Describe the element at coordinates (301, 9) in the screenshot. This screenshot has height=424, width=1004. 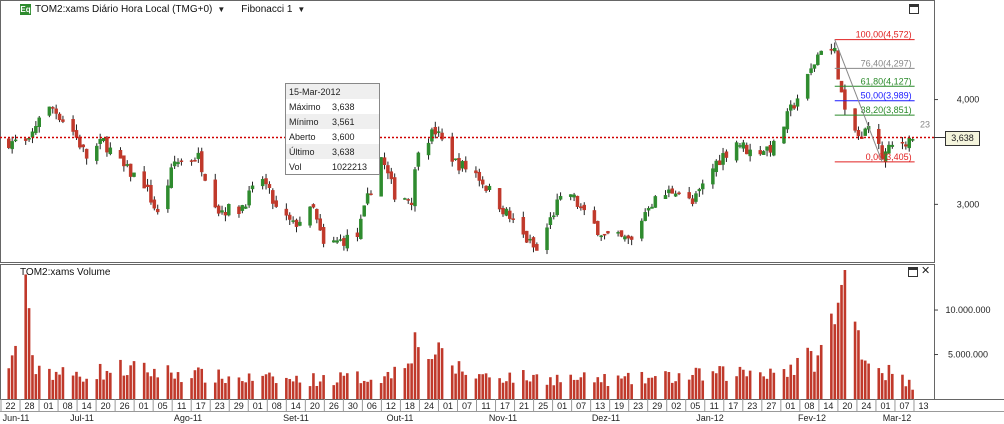
I see `study-dropdown-icon: ▼` at that location.